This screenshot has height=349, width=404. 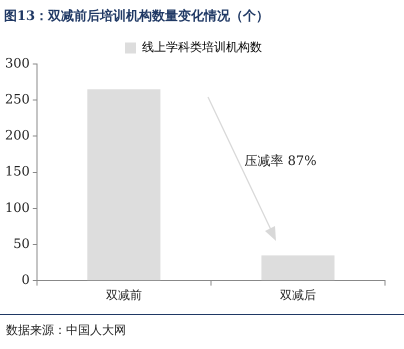 I want to click on y-tick-label: 150, so click(x=17, y=172).